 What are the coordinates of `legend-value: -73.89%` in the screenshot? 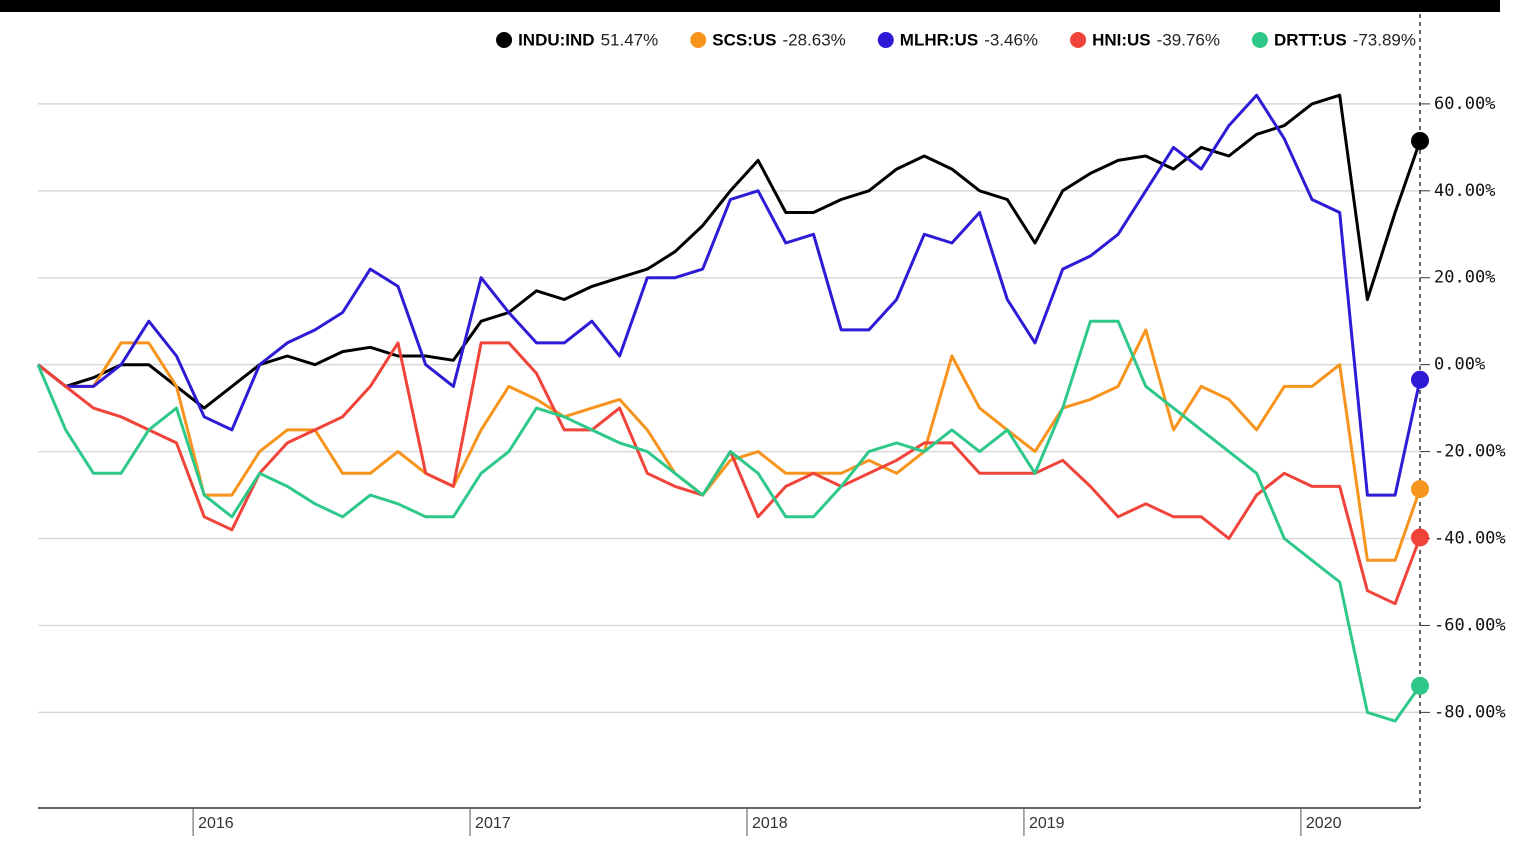 It's located at (1384, 39).